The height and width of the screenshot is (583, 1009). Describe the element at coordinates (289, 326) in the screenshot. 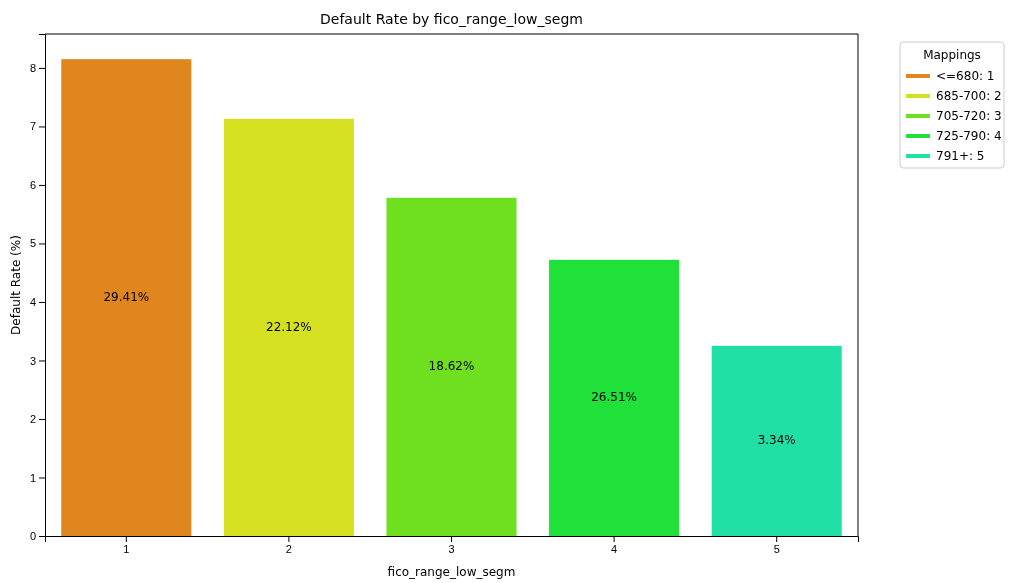

I see `text: 22.12%` at that location.